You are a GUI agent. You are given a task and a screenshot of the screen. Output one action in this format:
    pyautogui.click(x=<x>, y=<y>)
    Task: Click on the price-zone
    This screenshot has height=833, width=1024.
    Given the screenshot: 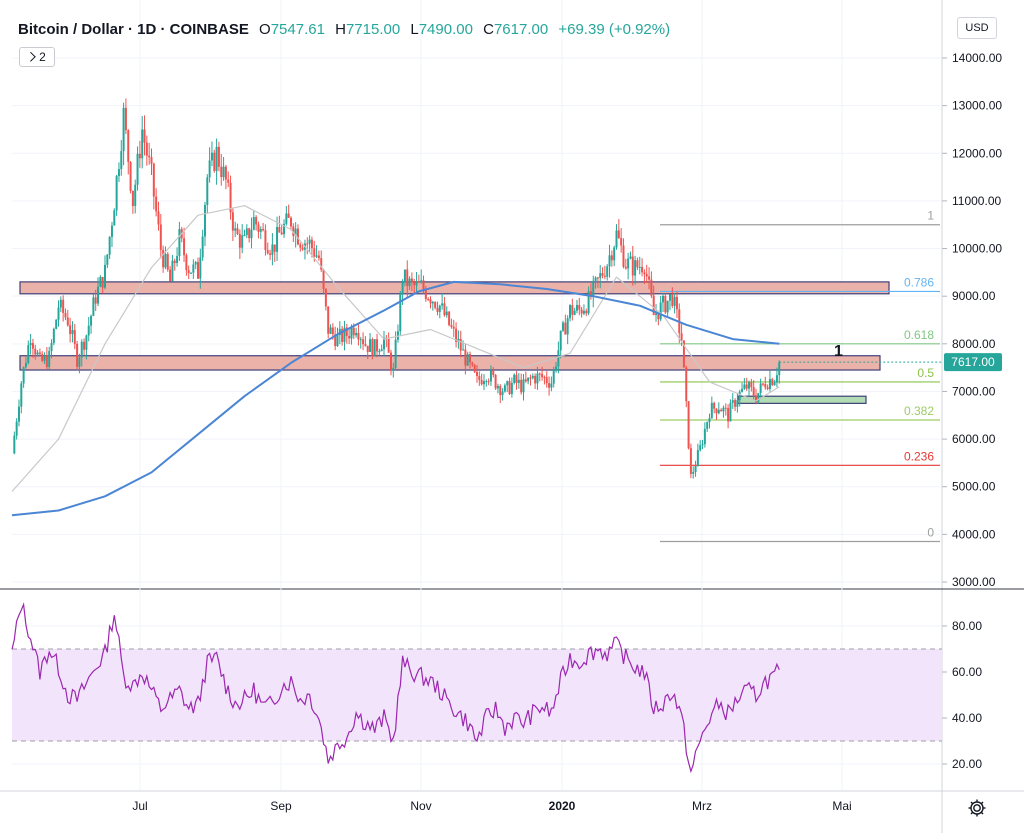 What is the action you would take?
    pyautogui.click(x=450, y=363)
    